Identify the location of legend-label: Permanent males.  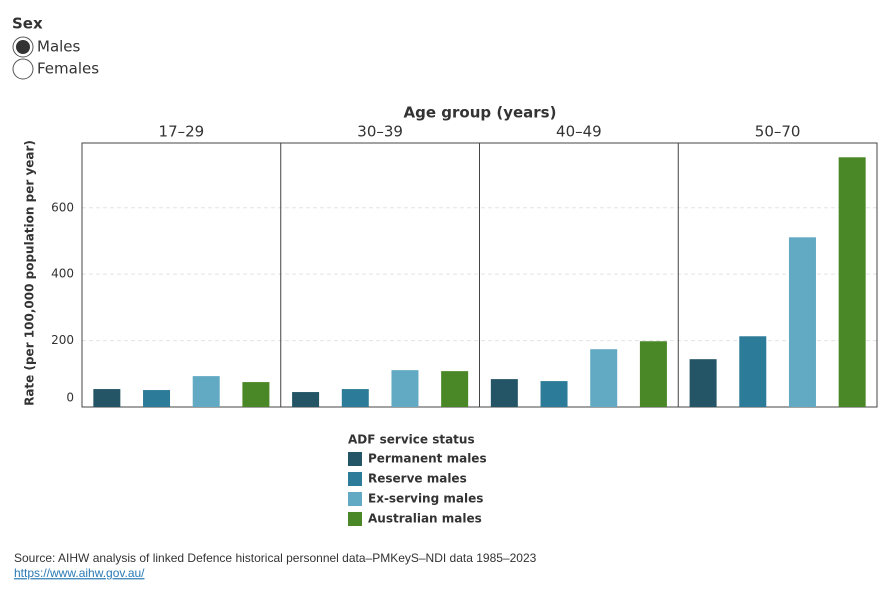
(427, 459).